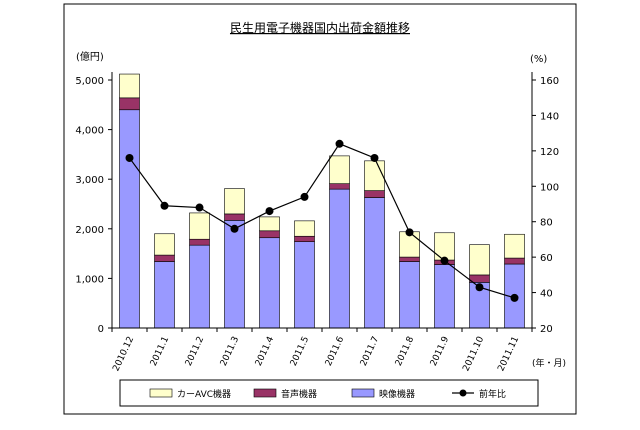 This screenshot has height=430, width=640. I want to click on legend: カーAVC機器 音声機器 映像機器 前年比, so click(329, 393).